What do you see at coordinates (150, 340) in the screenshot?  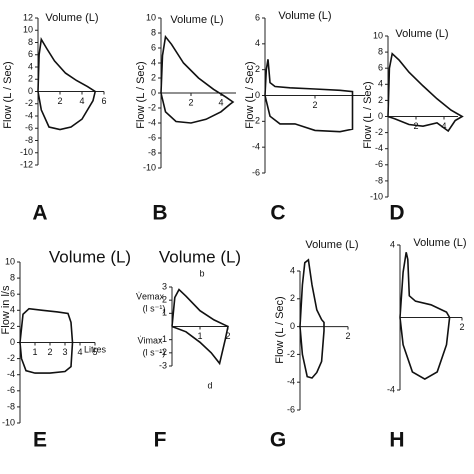 I see `annotation: V̇imax` at bounding box center [150, 340].